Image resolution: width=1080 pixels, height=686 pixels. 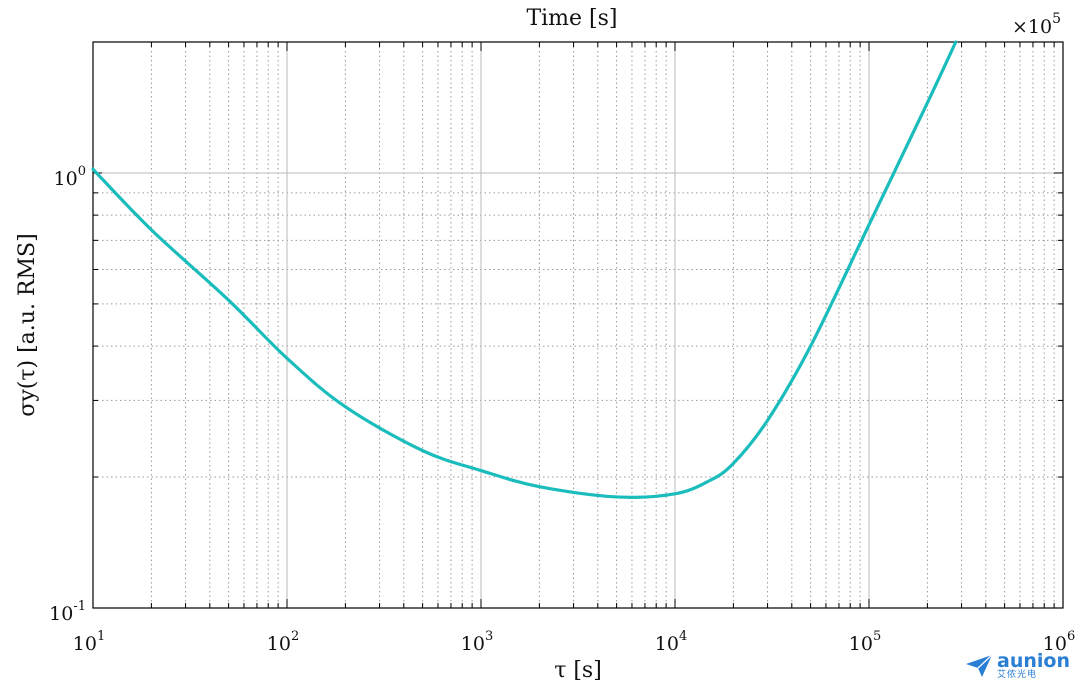 What do you see at coordinates (1036, 24) in the screenshot?
I see `multiplier-label: ×10⁵` at bounding box center [1036, 24].